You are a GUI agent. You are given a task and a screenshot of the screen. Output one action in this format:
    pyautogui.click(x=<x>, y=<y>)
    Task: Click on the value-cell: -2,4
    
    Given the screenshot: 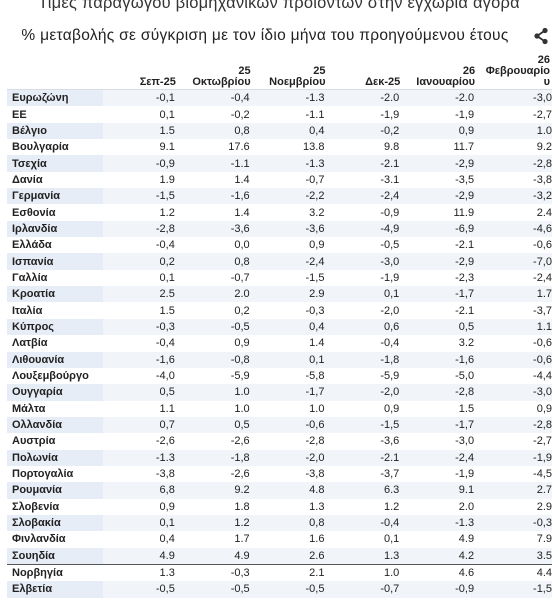 What is the action you would take?
    pyautogui.click(x=542, y=277)
    